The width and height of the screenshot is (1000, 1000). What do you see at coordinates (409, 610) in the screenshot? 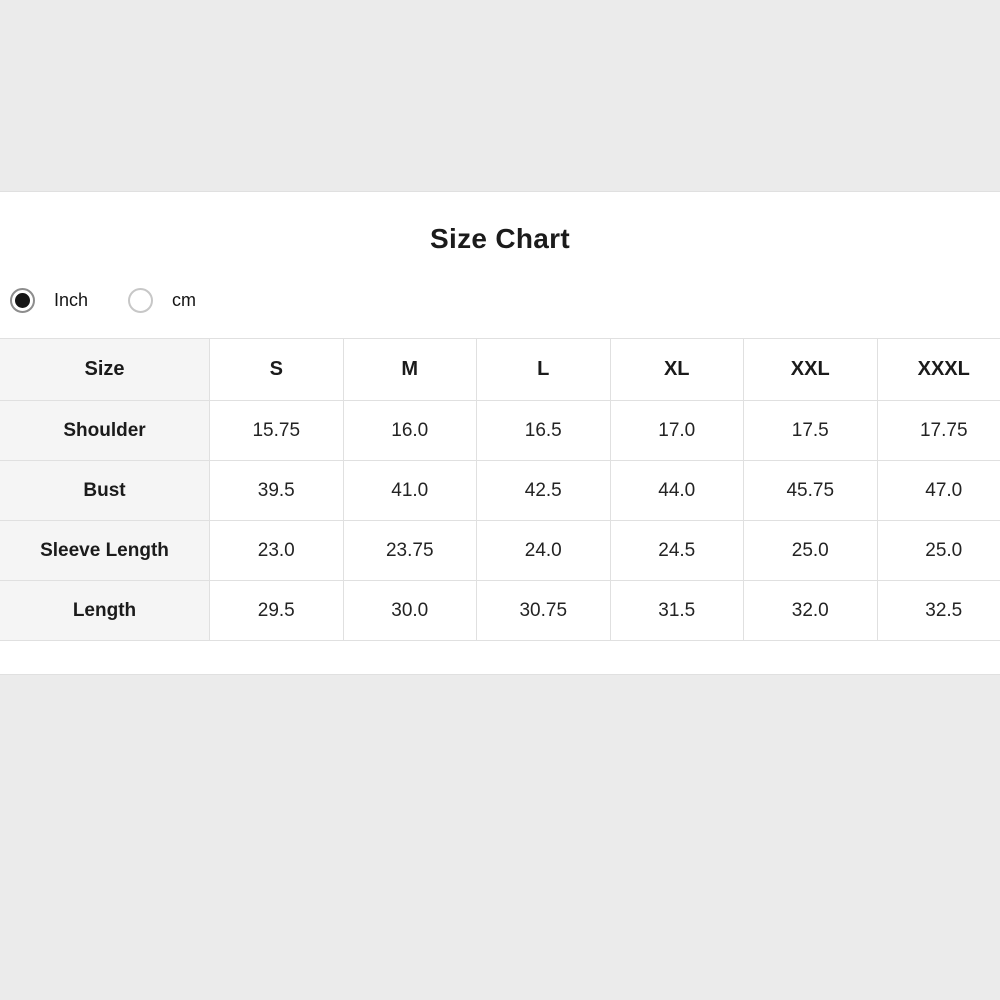
I see `cell-length-m: 30.0` at bounding box center [409, 610].